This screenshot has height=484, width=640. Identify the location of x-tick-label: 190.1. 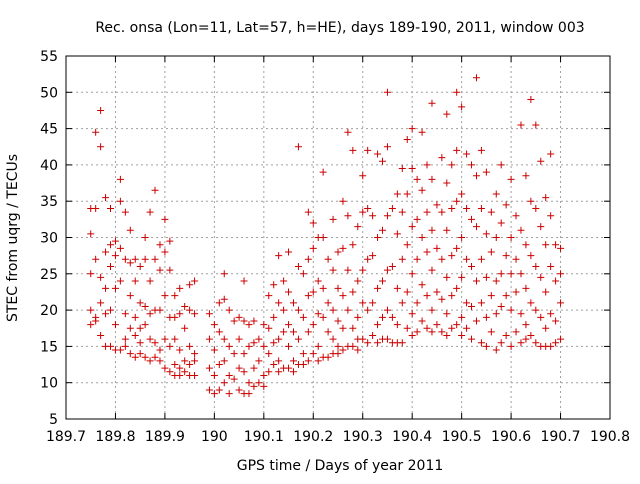
(264, 437).